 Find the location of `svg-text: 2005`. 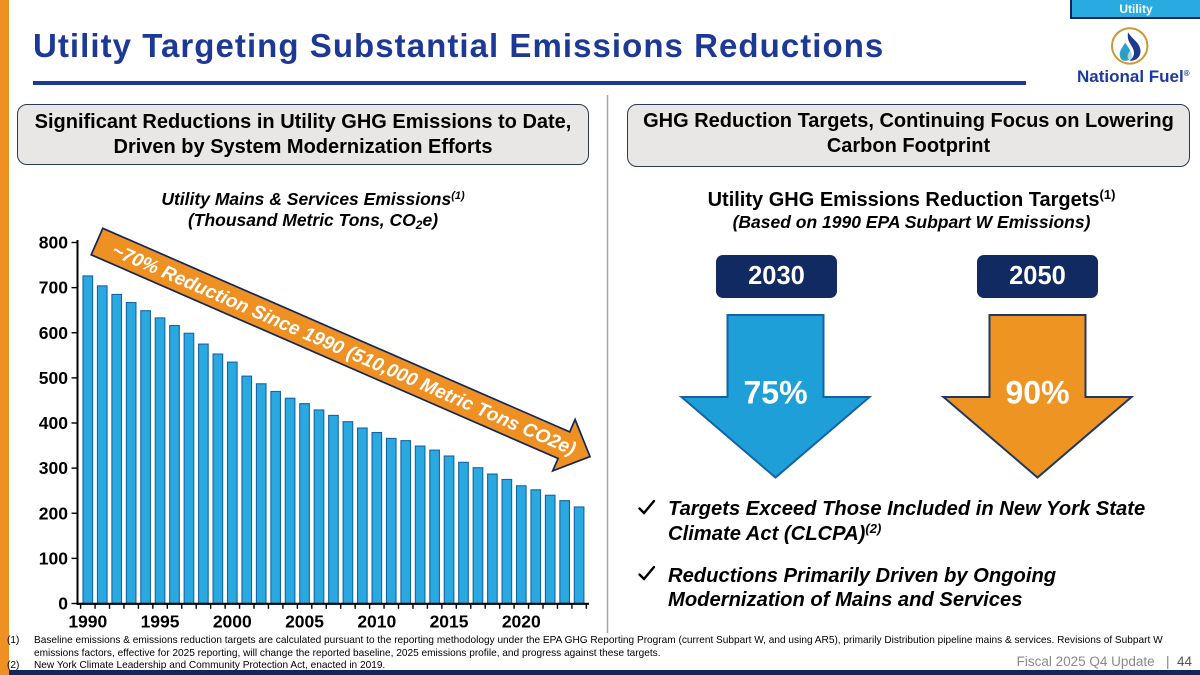

svg-text: 2005 is located at coordinates (304, 622).